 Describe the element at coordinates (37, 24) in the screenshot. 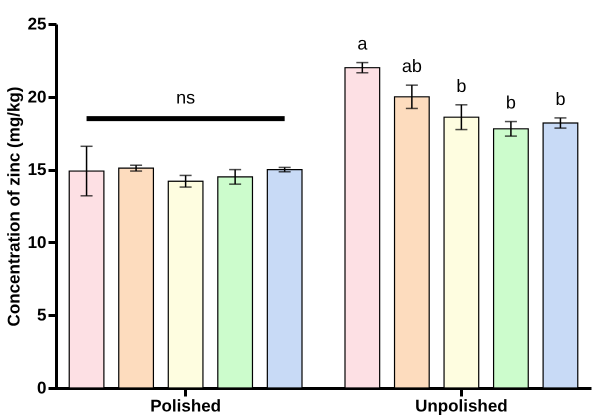

I see `y-tick-label: 25` at that location.